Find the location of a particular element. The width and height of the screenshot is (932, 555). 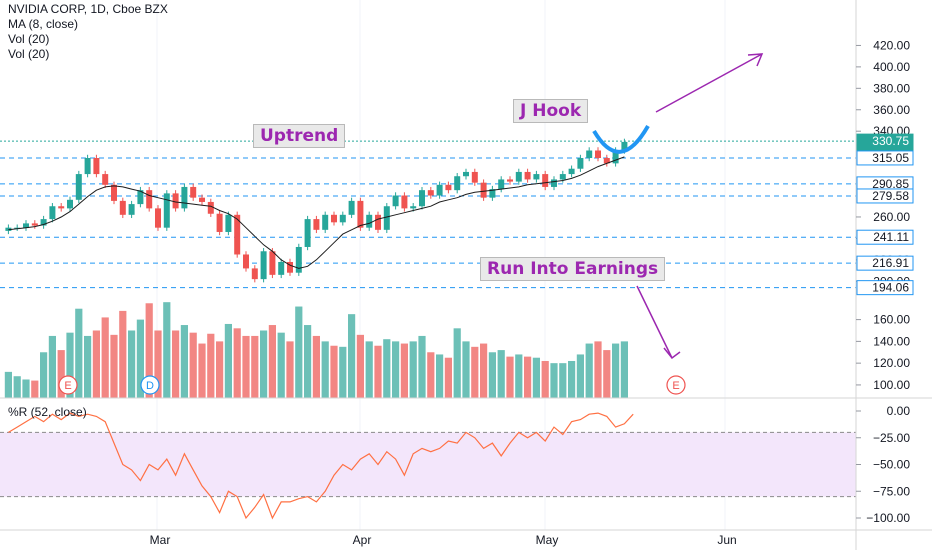

price-label-text: 315.05 is located at coordinates (890, 158).